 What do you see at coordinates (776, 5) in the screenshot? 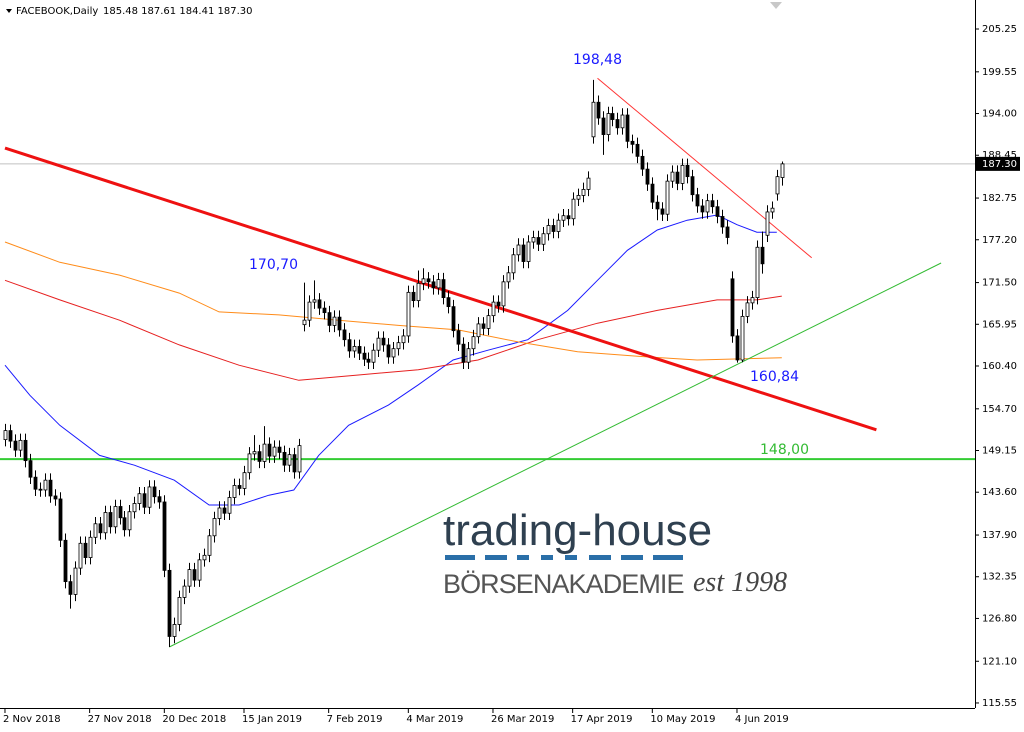
I see `shift-marker` at bounding box center [776, 5].